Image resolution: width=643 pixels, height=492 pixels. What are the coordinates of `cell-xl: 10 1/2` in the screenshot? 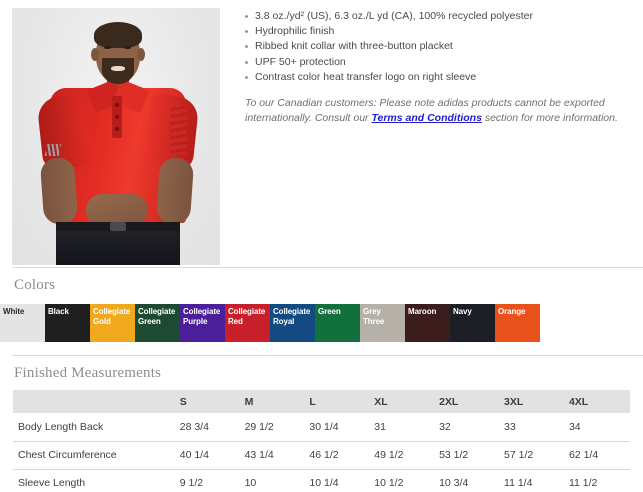 It's located at (403, 480).